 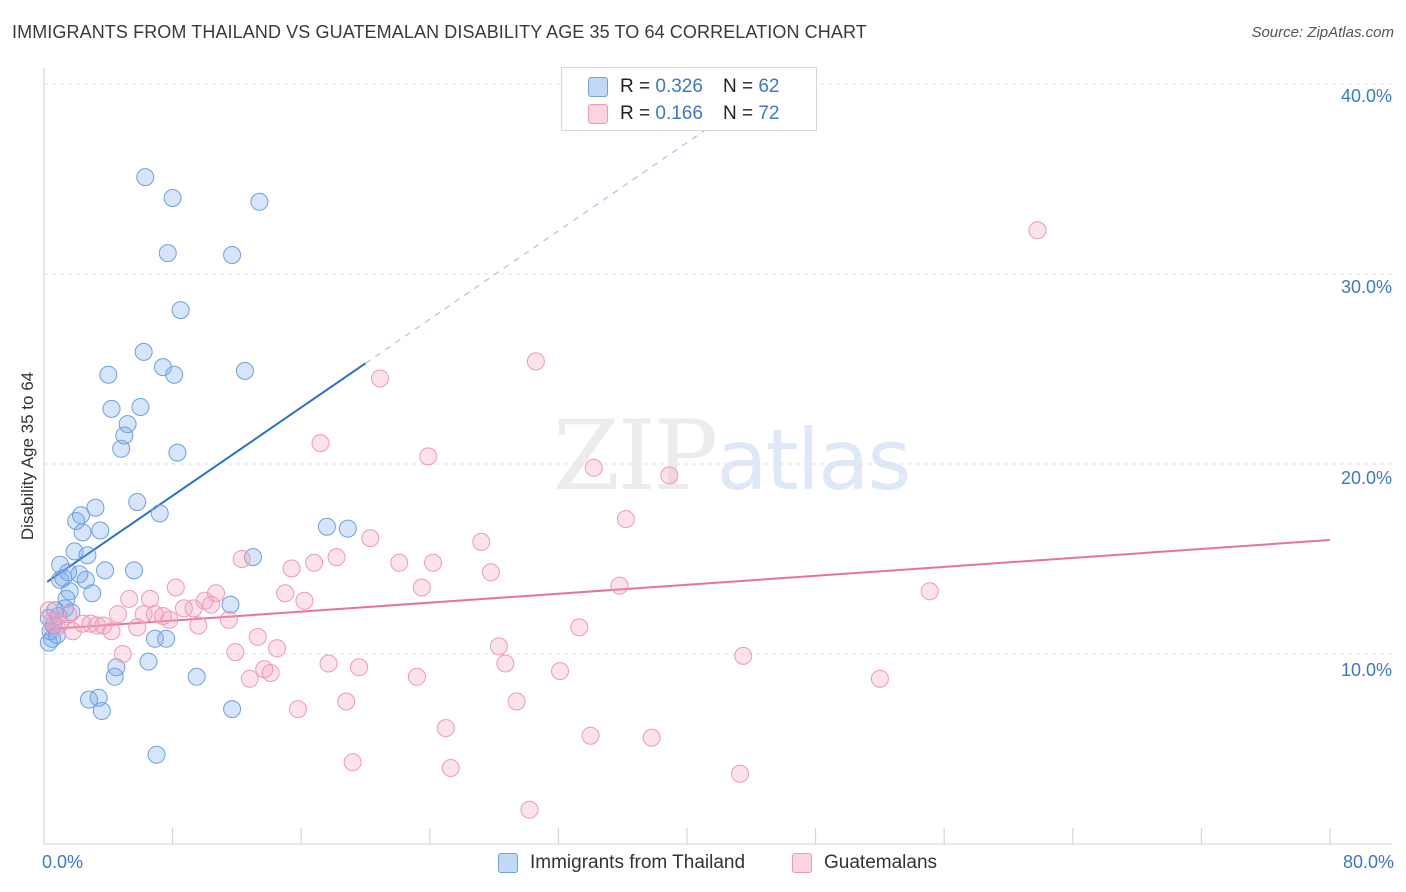 I want to click on series-legend-guatemalans: Guatemalans, so click(x=864, y=863).